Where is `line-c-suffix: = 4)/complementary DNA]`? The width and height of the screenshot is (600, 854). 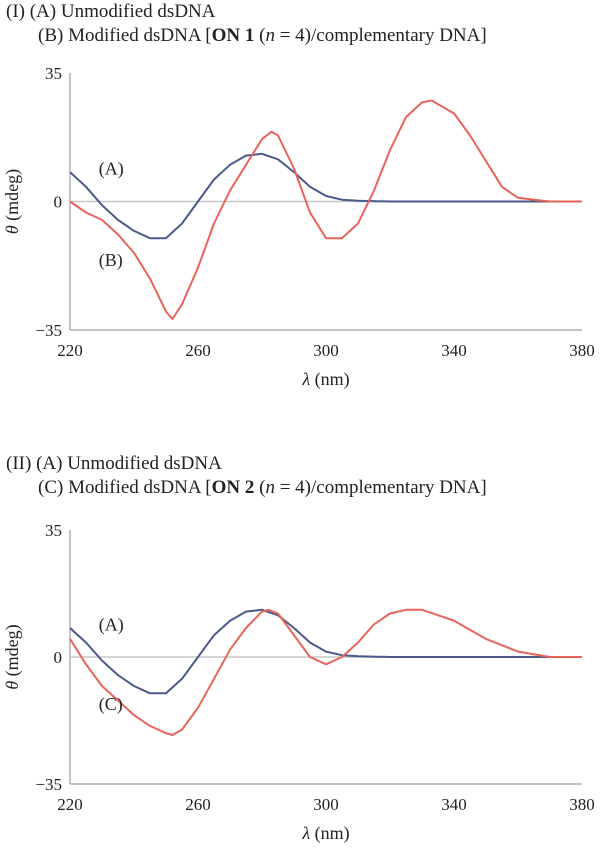 line-c-suffix: = 4)/complementary DNA] is located at coordinates (380, 487).